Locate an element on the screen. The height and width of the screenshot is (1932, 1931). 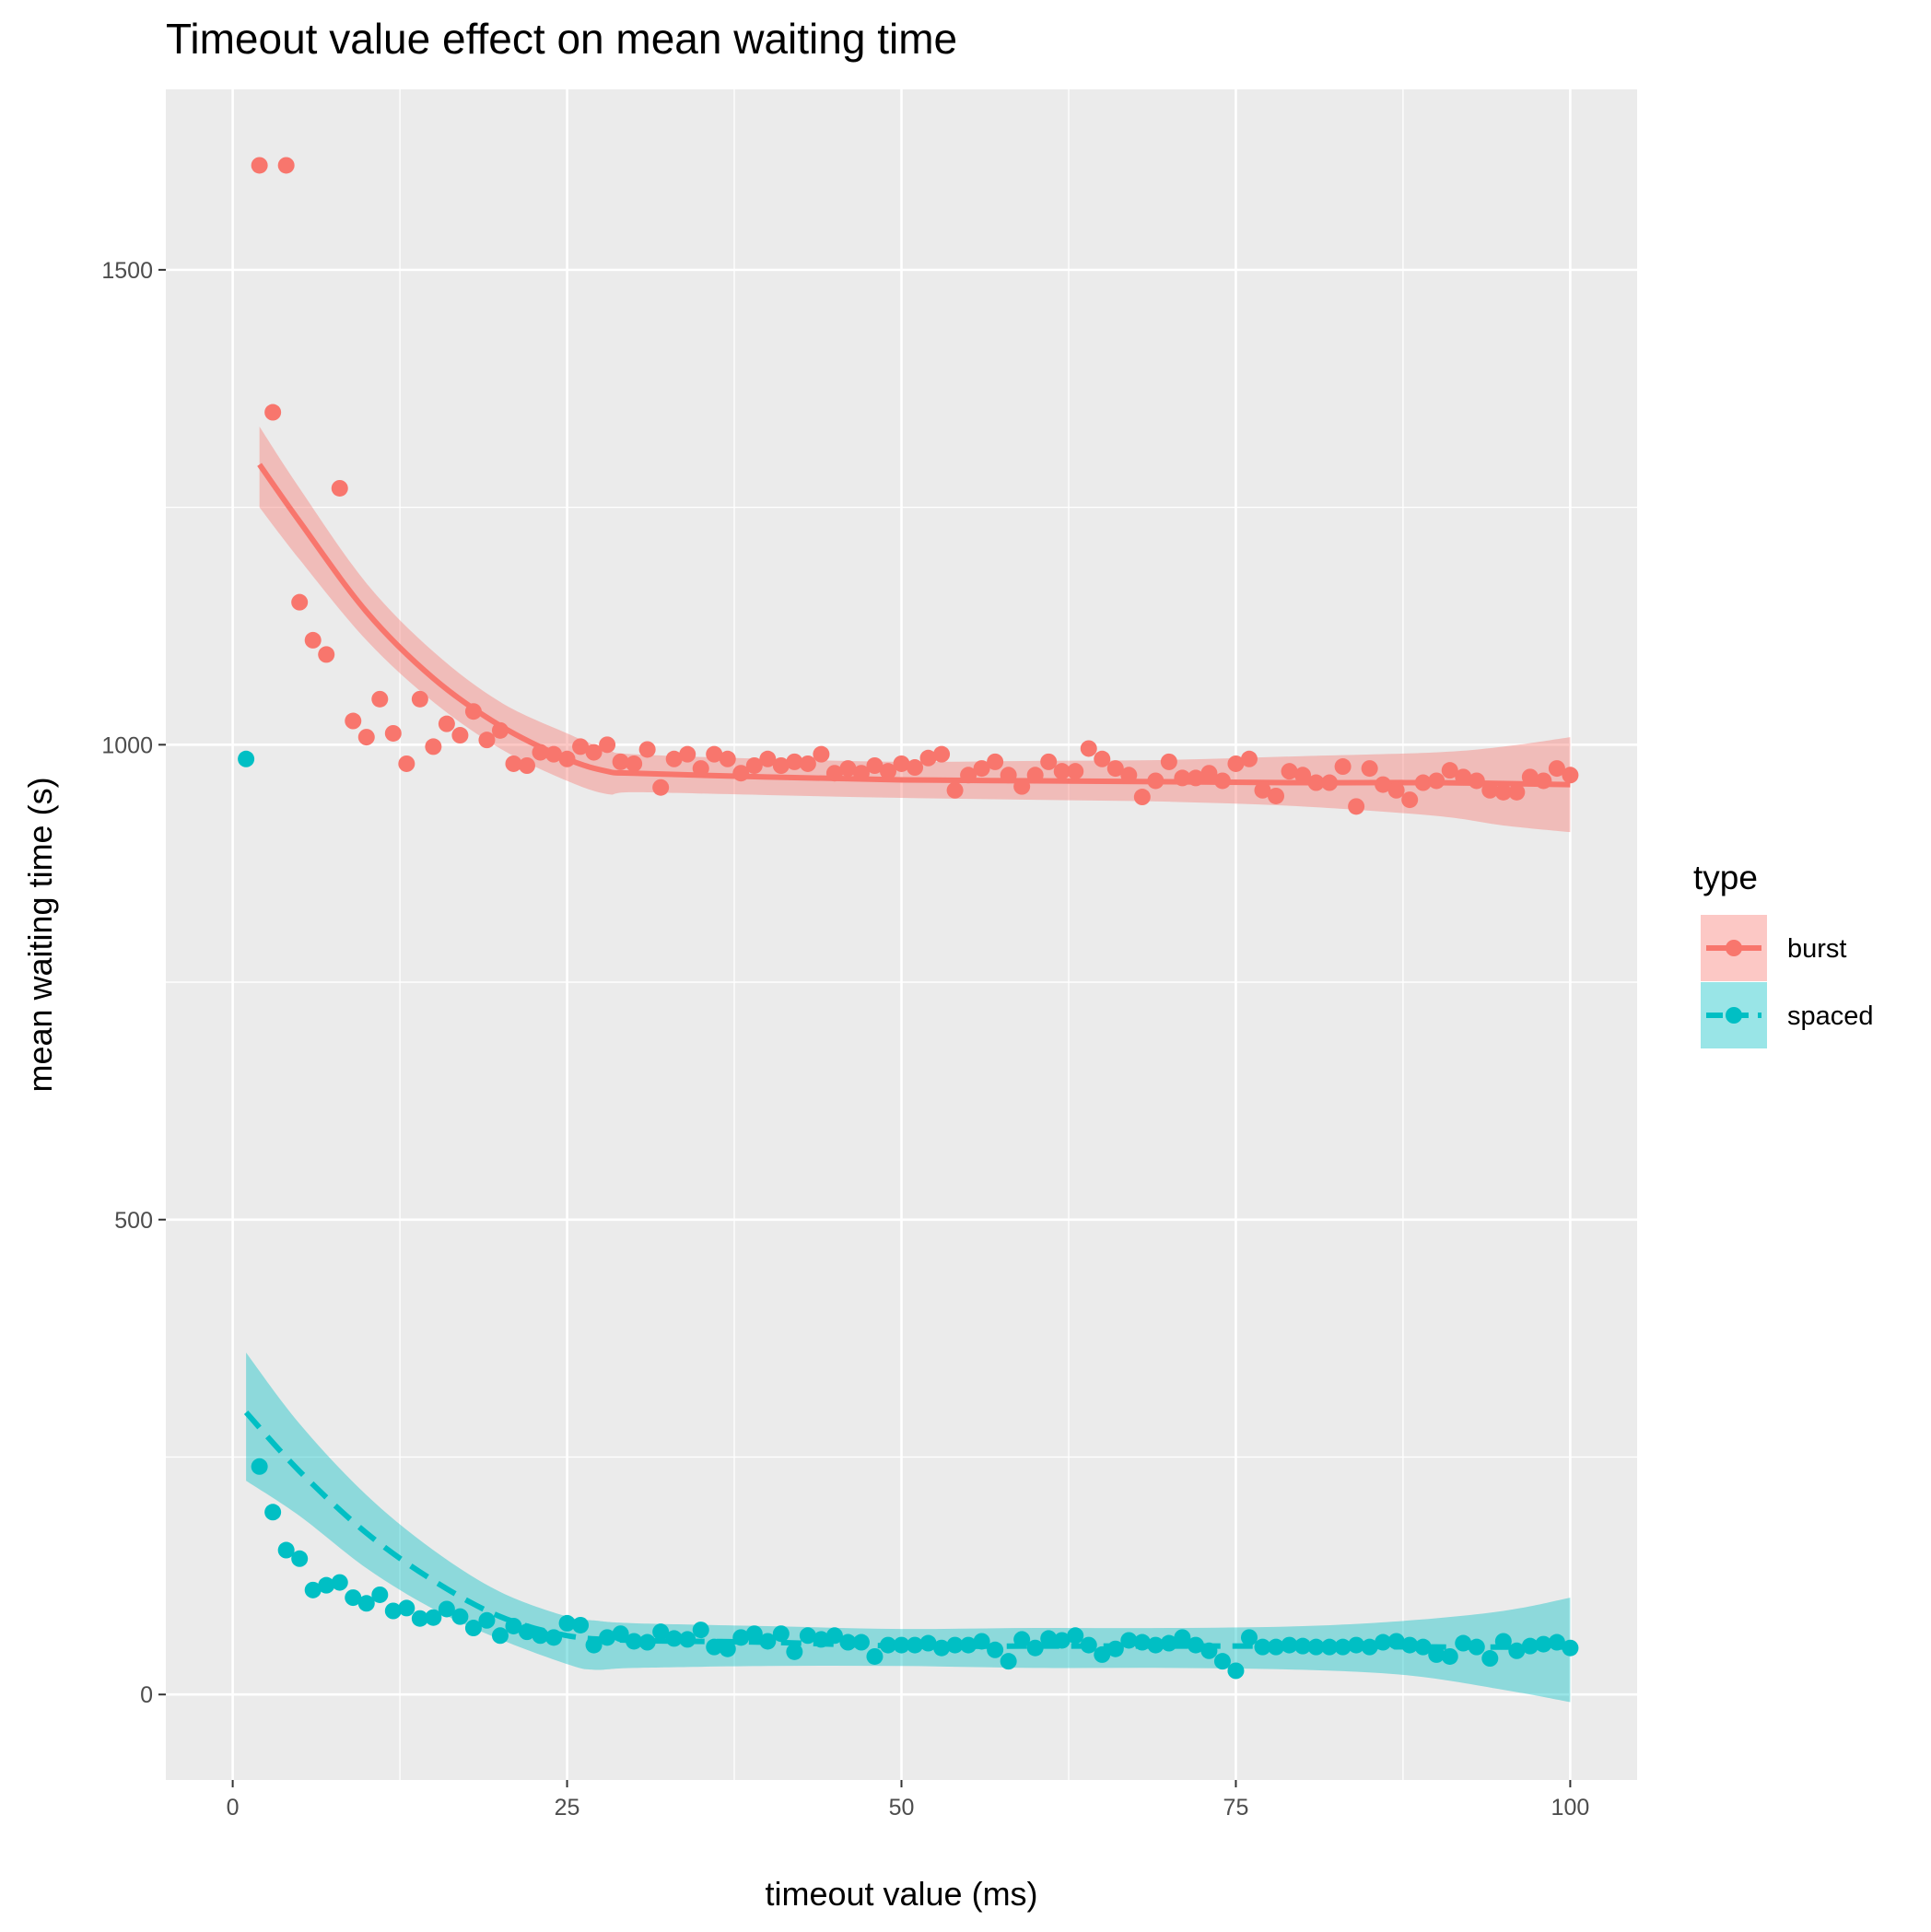
legend-label-spaced: spaced is located at coordinates (1830, 1016).